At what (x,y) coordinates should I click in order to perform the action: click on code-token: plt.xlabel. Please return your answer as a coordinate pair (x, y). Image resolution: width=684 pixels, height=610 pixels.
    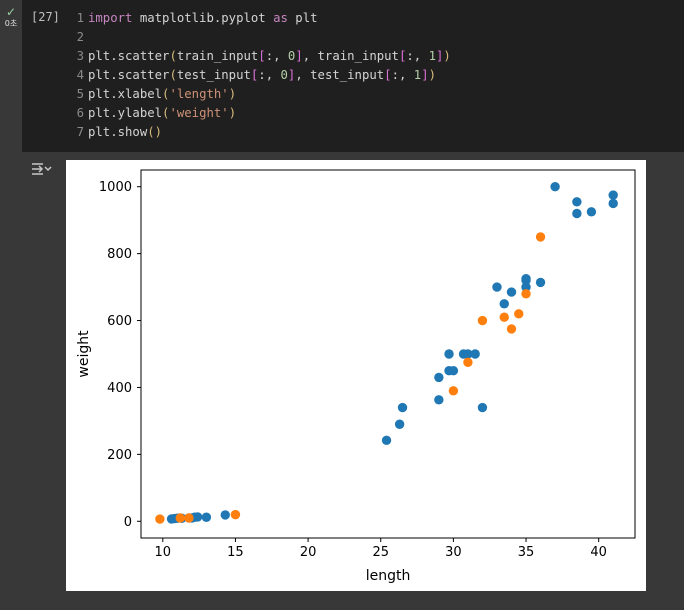
    Looking at the image, I should click on (125, 94).